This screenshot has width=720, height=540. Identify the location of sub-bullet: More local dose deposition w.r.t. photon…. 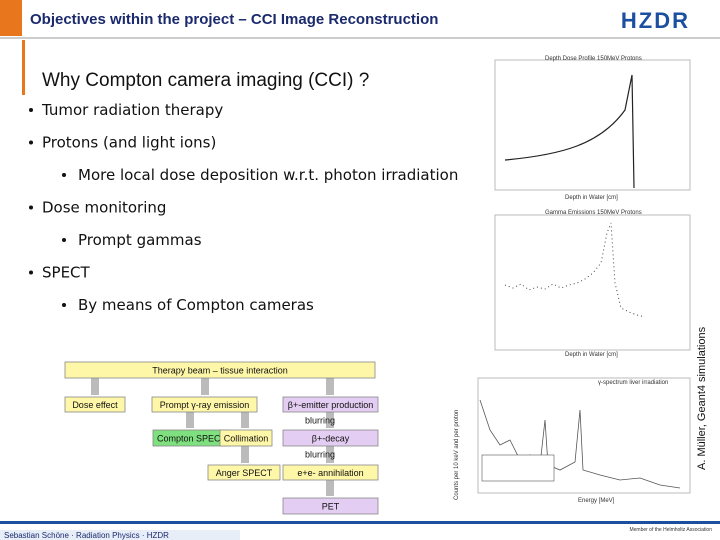
(268, 175).